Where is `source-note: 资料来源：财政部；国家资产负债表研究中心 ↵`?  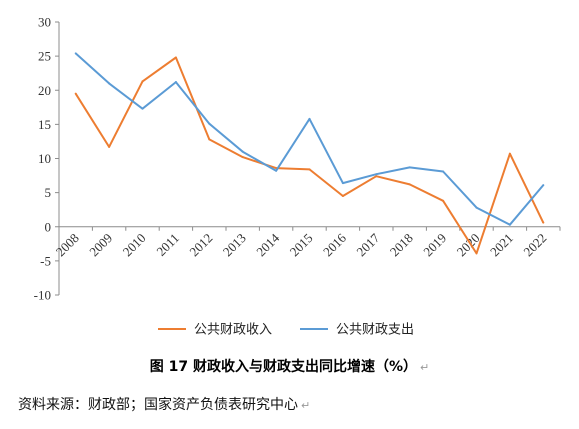 source-note: 资料来源：财政部；国家资产负债表研究中心 ↵ is located at coordinates (164, 404).